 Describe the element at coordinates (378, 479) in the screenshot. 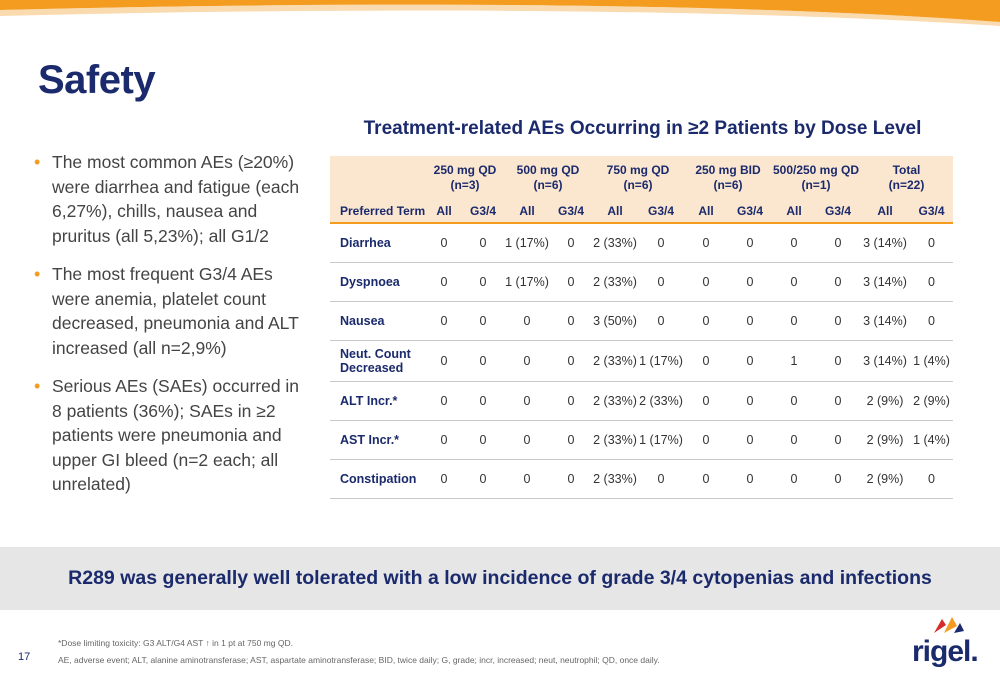

I see `preferred-term-cell: Constipation` at that location.